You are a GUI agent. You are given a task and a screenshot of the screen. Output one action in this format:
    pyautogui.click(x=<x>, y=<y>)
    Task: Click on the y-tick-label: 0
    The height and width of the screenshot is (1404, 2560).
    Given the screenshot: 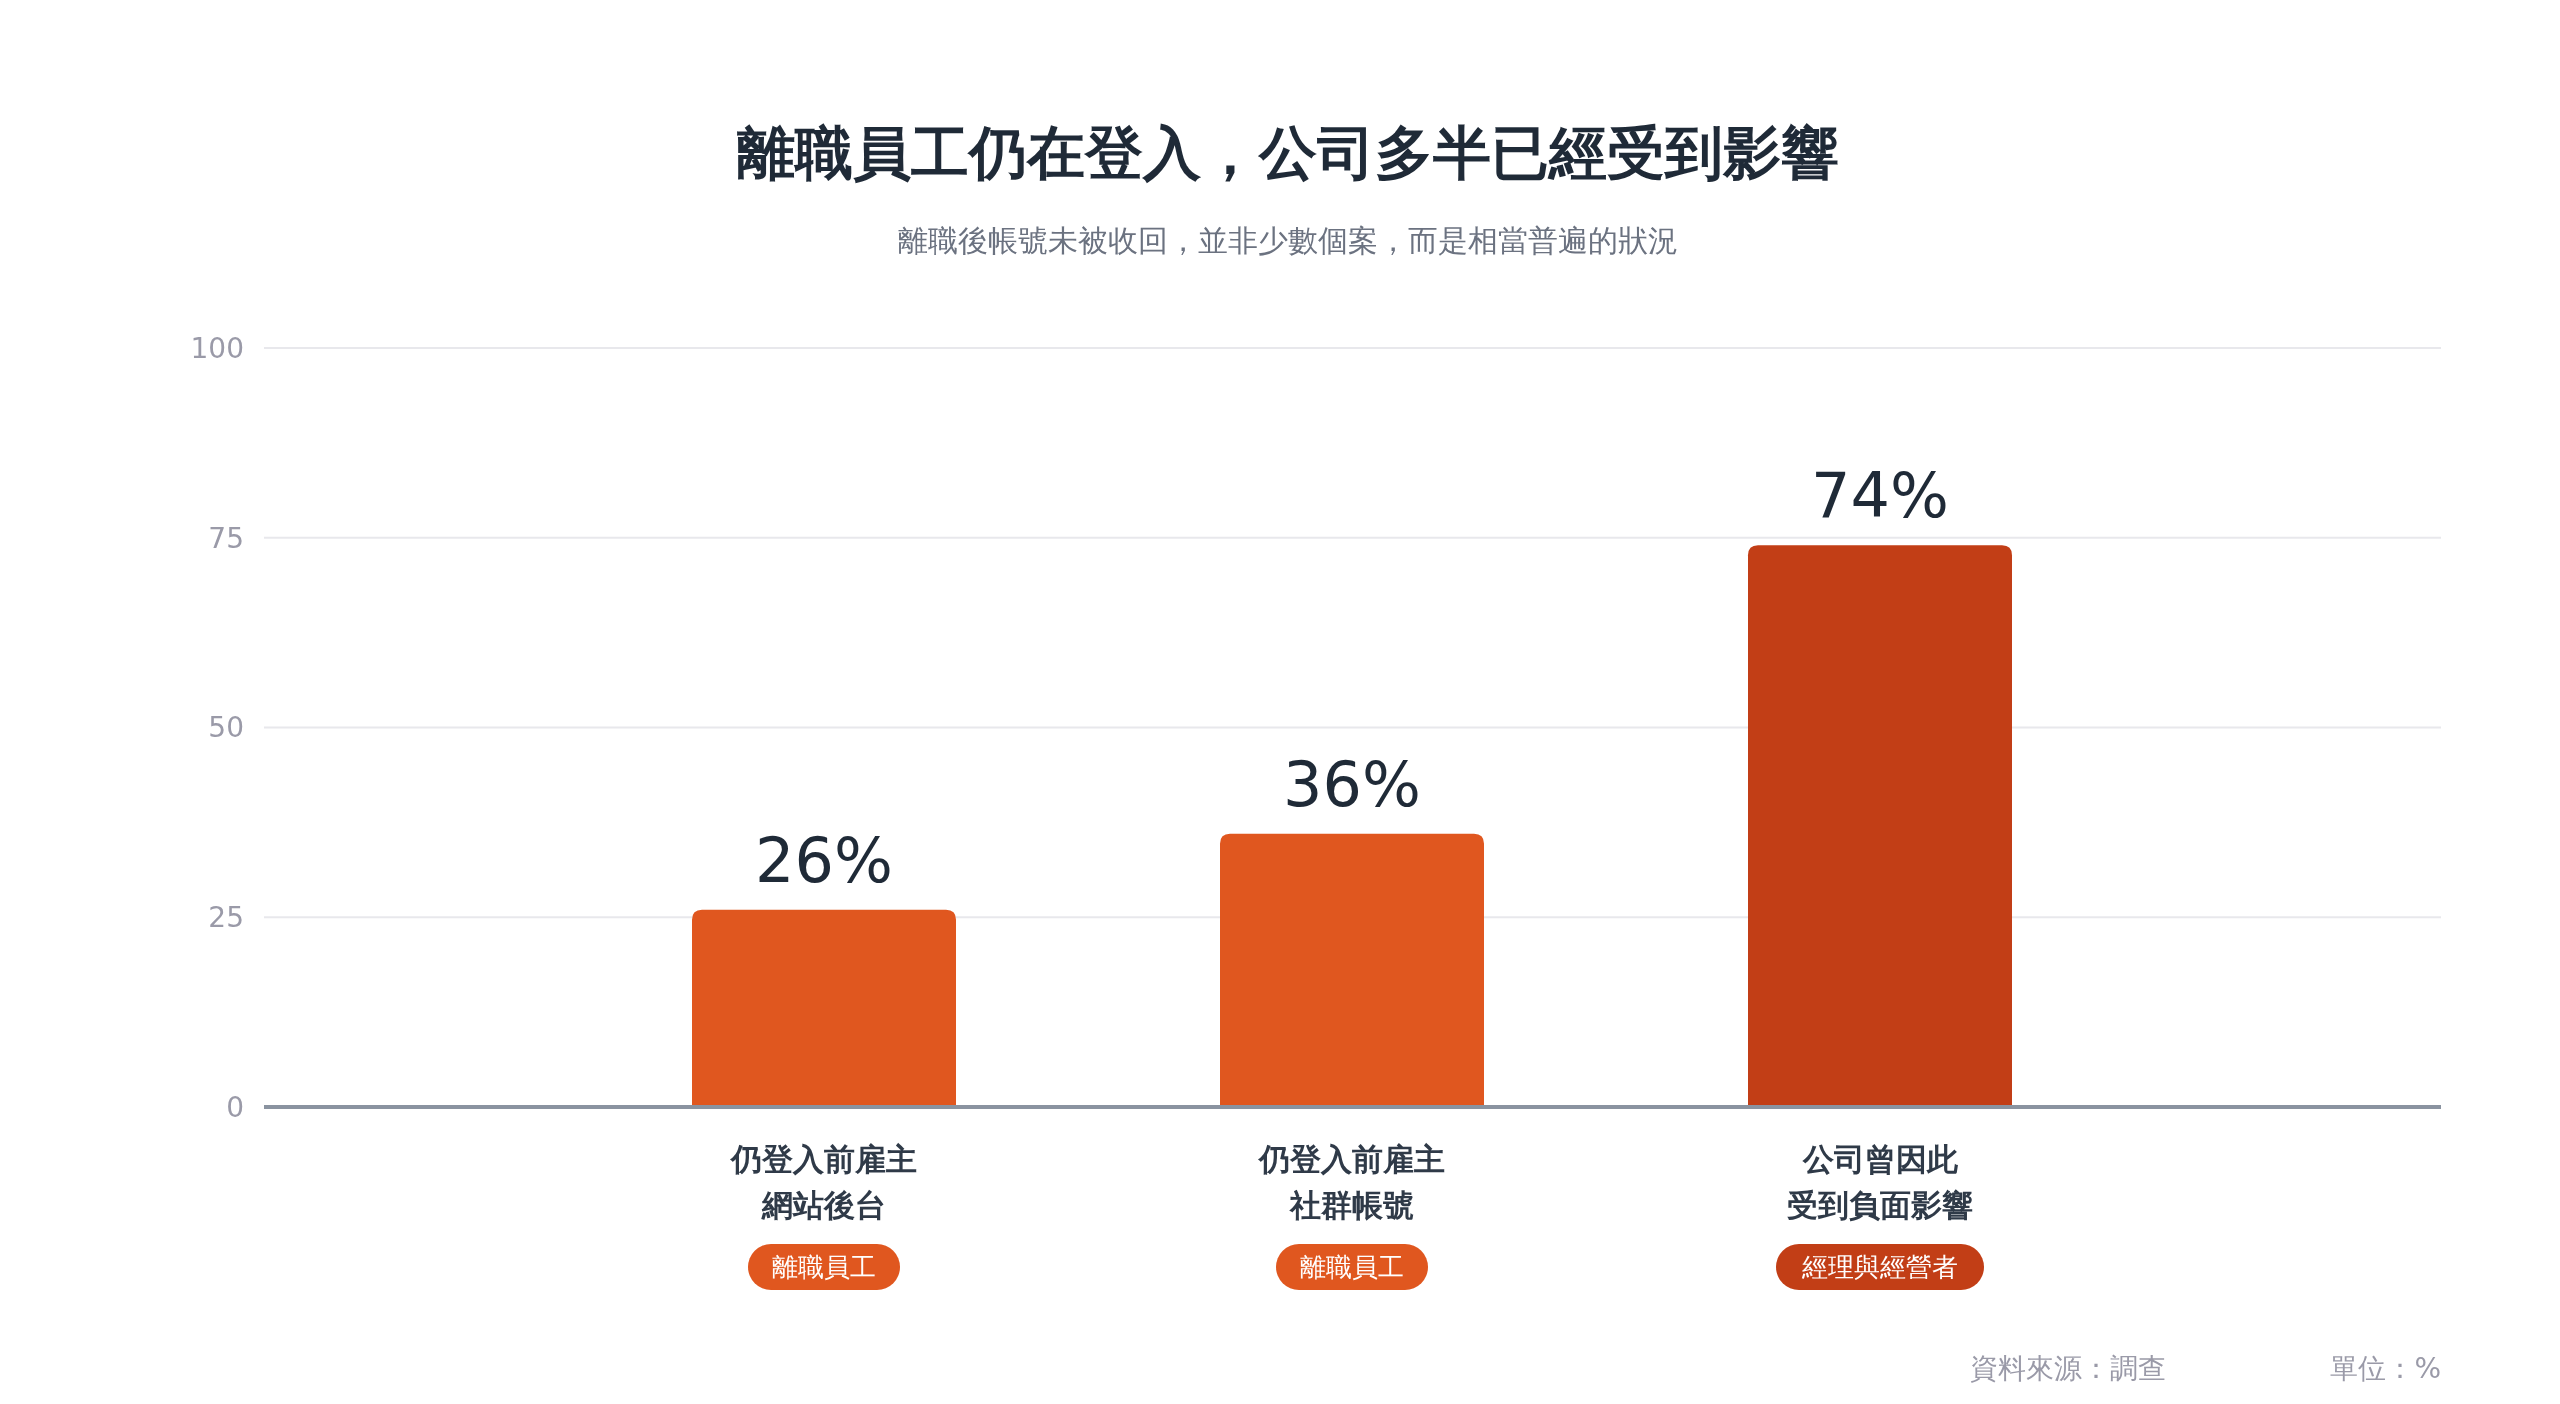 What is the action you would take?
    pyautogui.click(x=235, y=1107)
    